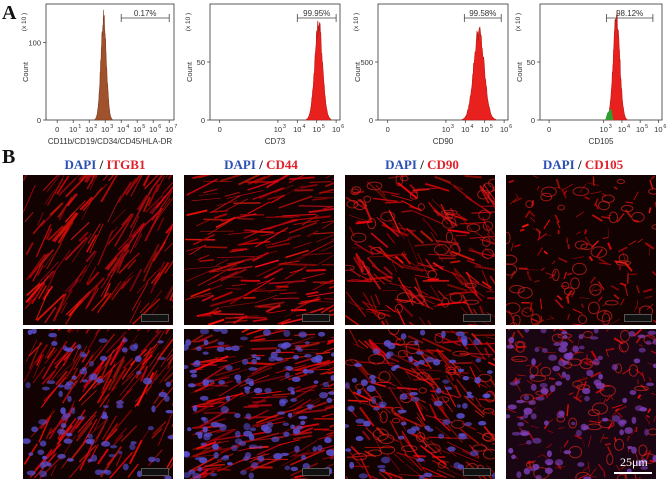  Describe the element at coordinates (188, 22) in the screenshot. I see `y-multiplier: (x 10 )` at that location.